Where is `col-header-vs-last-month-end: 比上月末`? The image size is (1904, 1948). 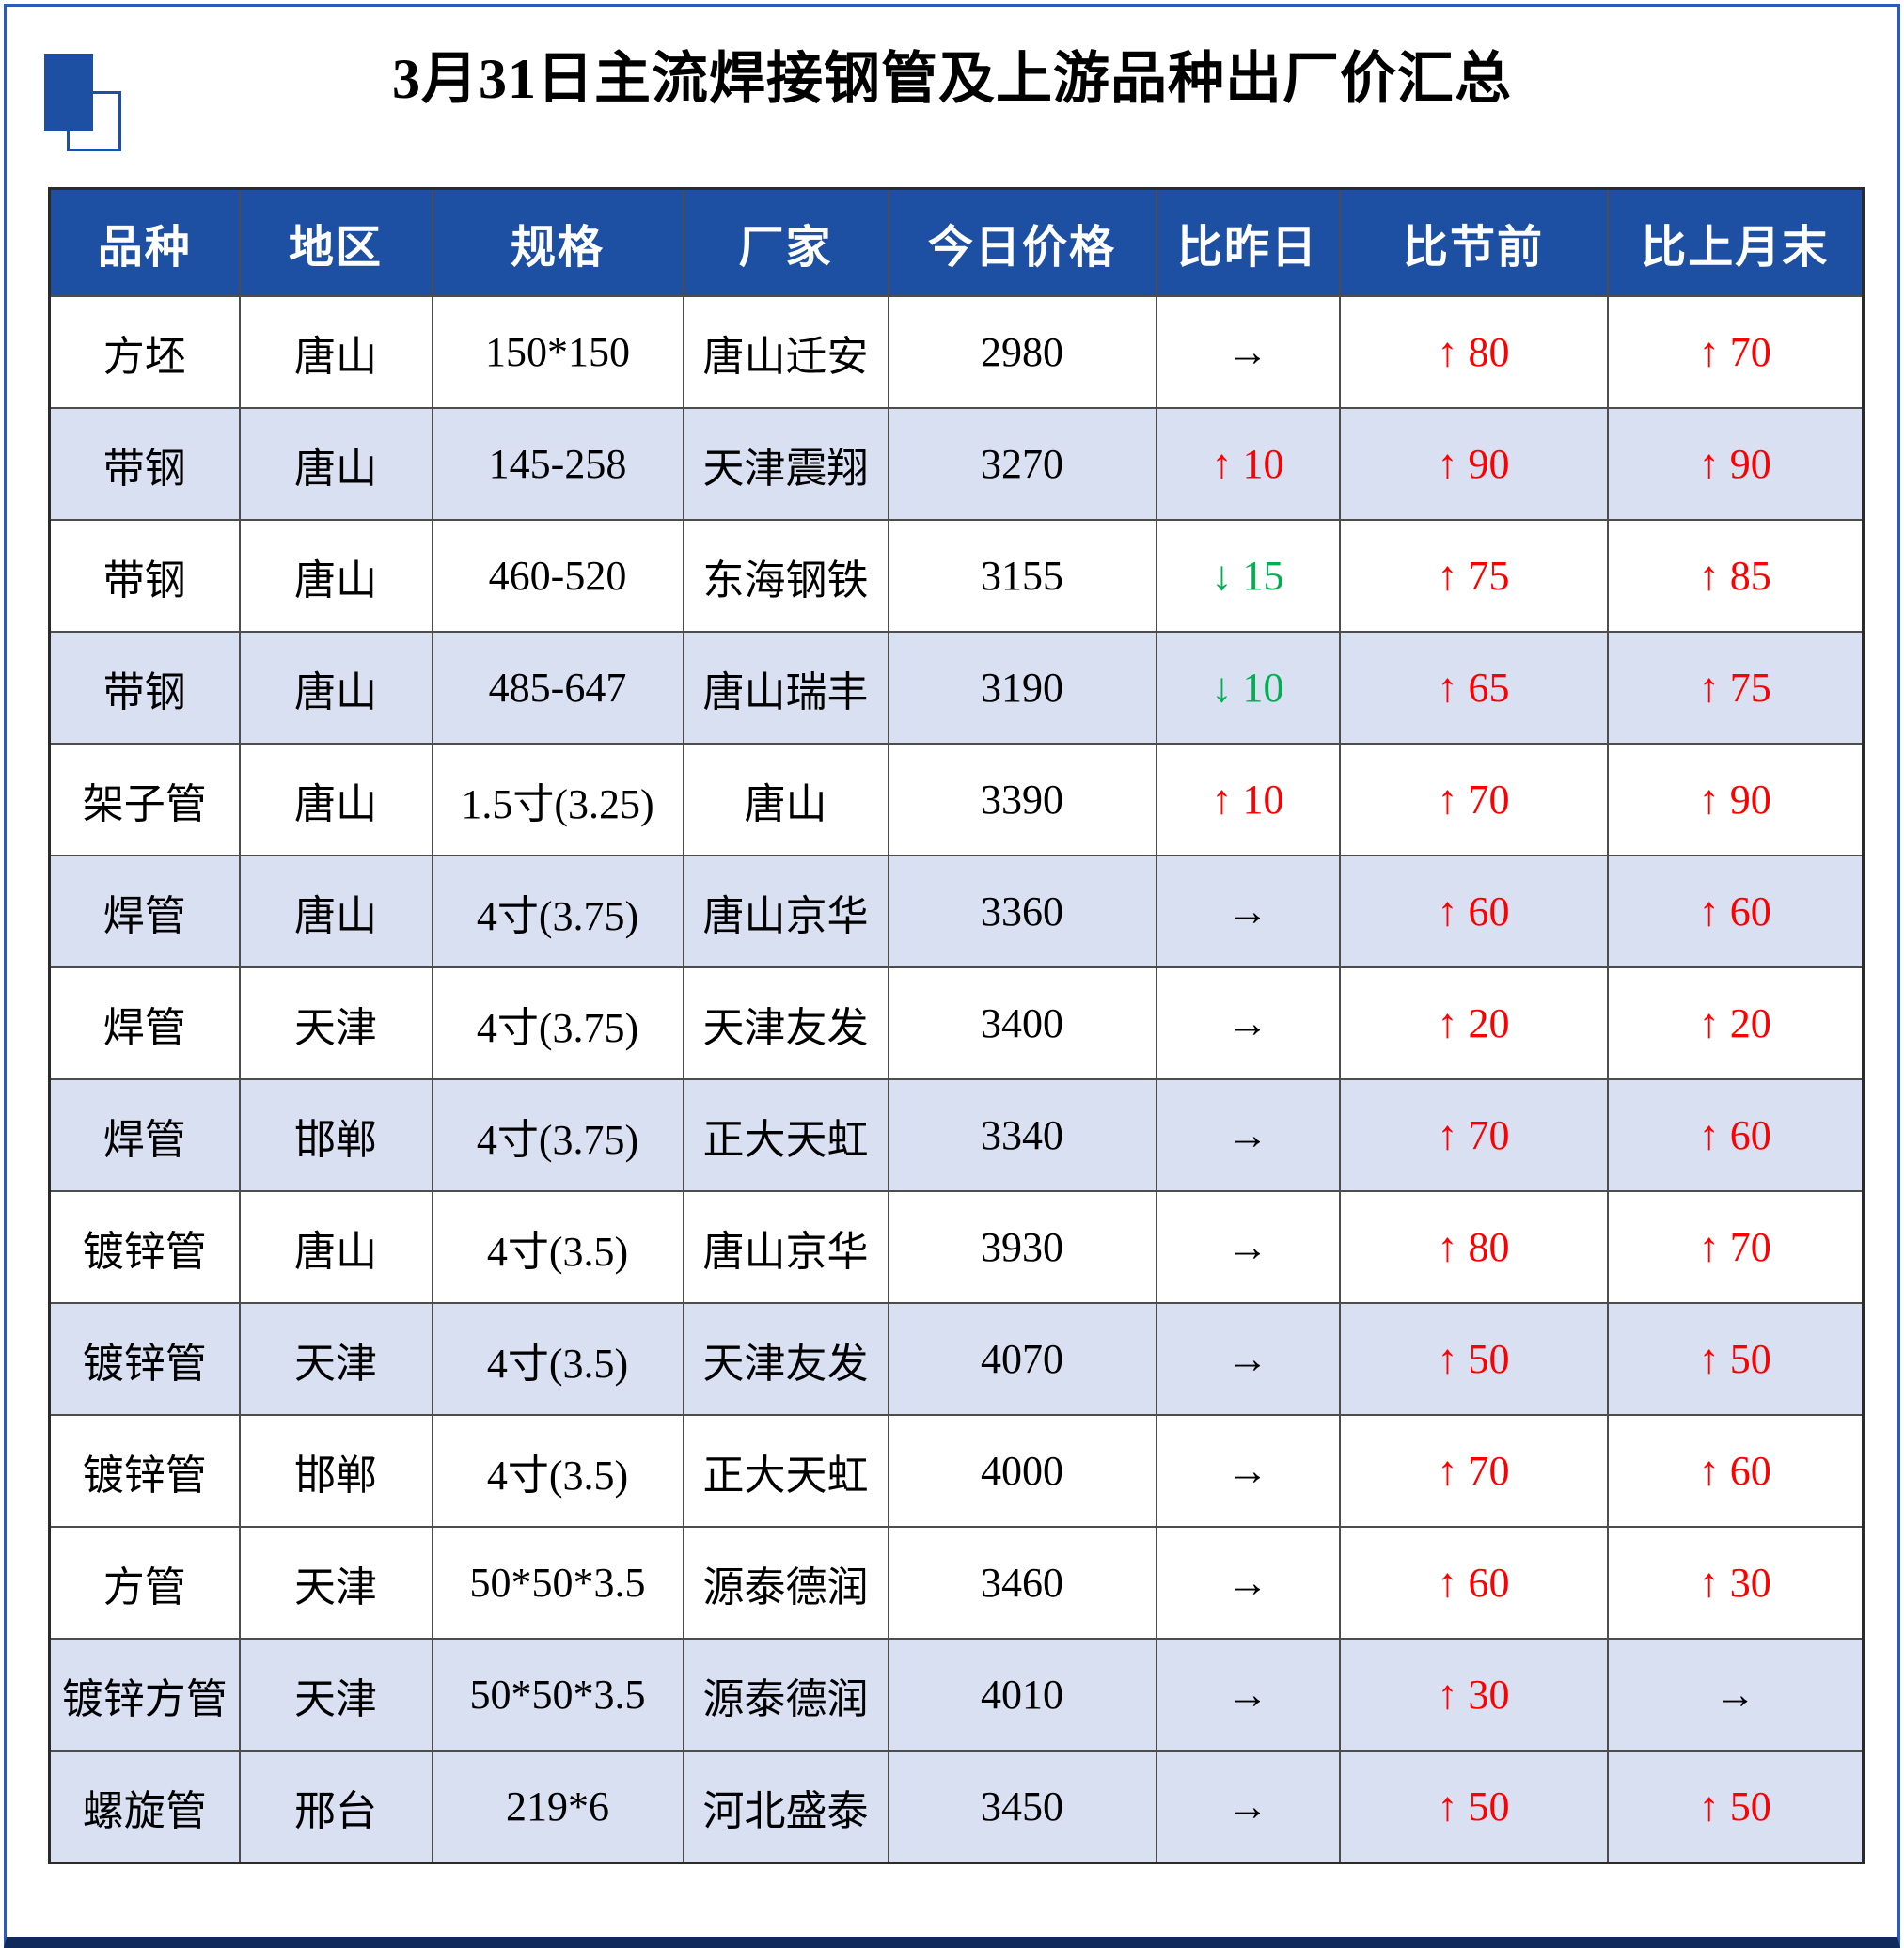 col-header-vs-last-month-end: 比上月末 is located at coordinates (1735, 242).